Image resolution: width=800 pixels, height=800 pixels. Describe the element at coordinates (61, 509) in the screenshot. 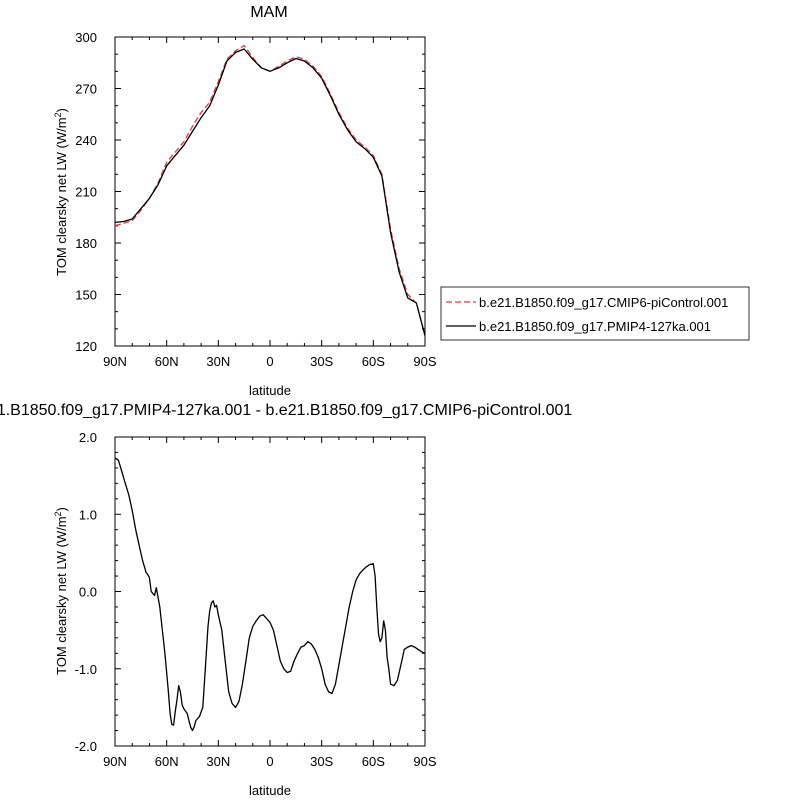

I see `bottom-y-axis-label-end: )` at that location.